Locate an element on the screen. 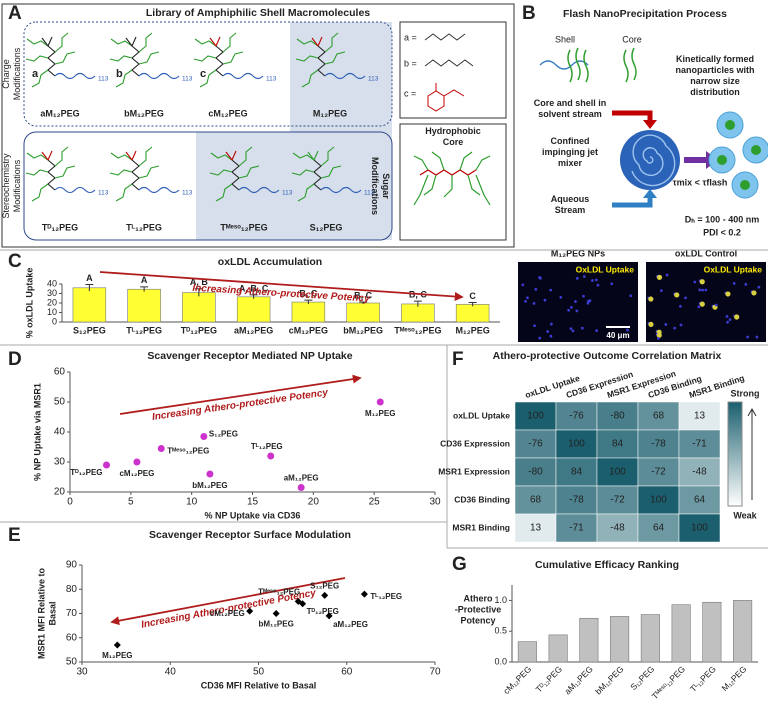 The height and width of the screenshot is (712, 768). y-tick-label: 30 is located at coordinates (52, 293).